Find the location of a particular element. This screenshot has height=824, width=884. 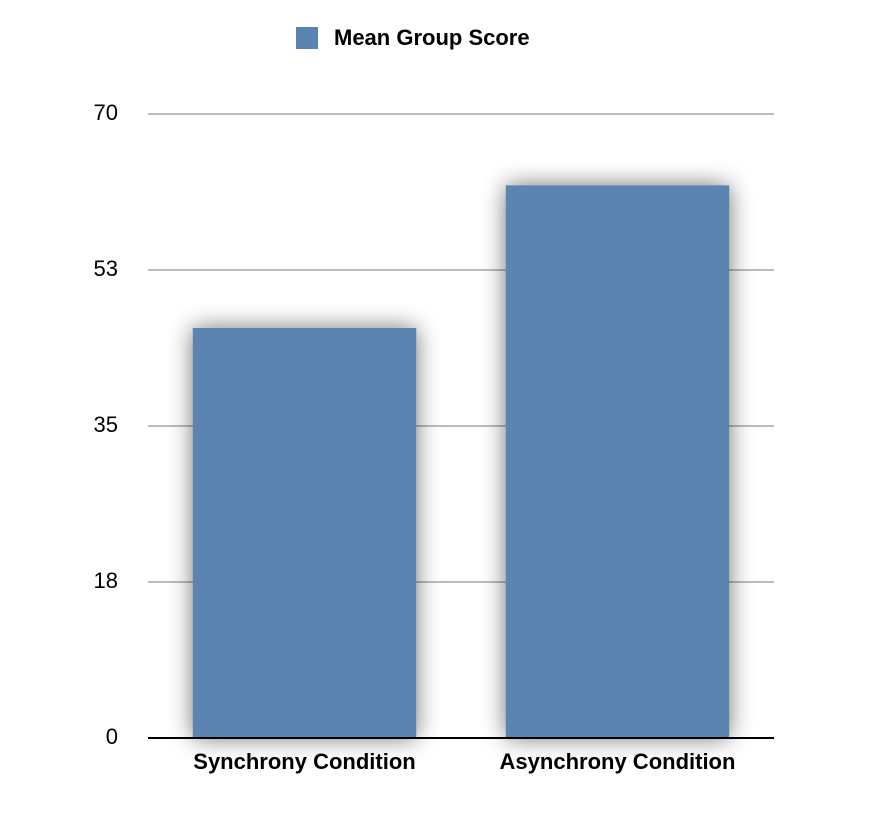

x-tick-label: Synchrony Condition is located at coordinates (304, 761).